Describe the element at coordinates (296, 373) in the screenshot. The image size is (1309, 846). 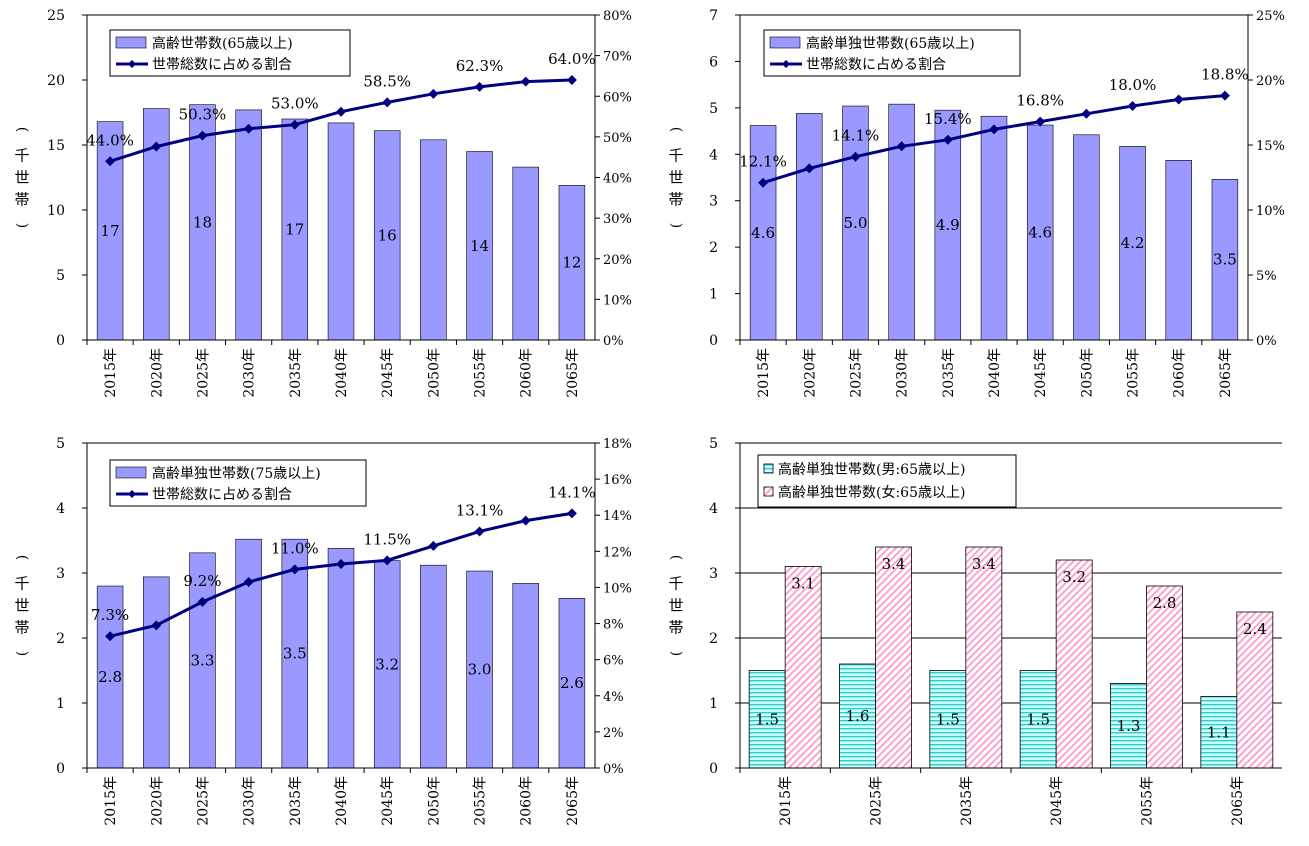
I see `x-tick-label: 2035年` at that location.